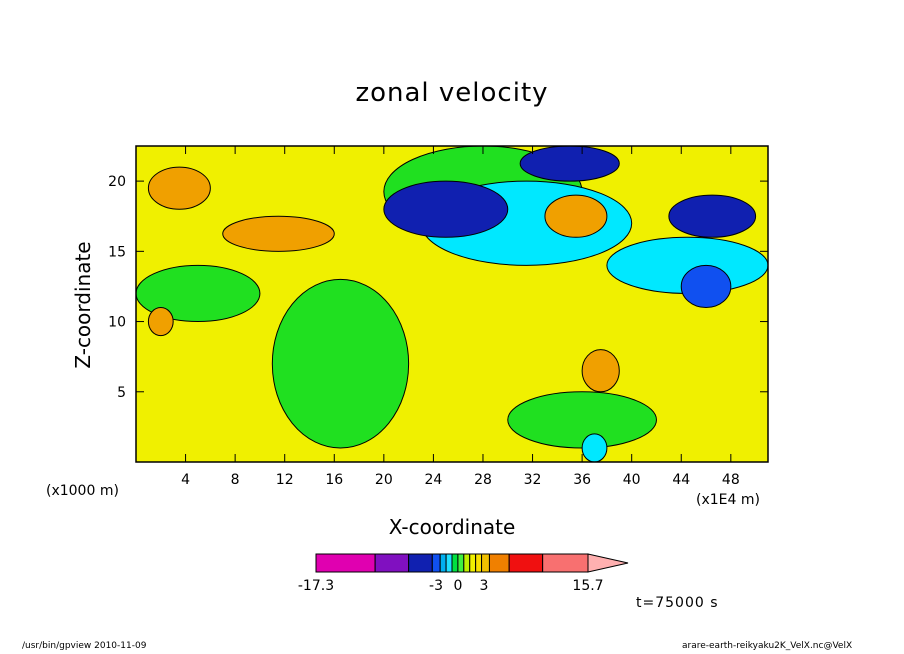  Describe the element at coordinates (484, 586) in the screenshot. I see `colorbar-label: 3` at that location.